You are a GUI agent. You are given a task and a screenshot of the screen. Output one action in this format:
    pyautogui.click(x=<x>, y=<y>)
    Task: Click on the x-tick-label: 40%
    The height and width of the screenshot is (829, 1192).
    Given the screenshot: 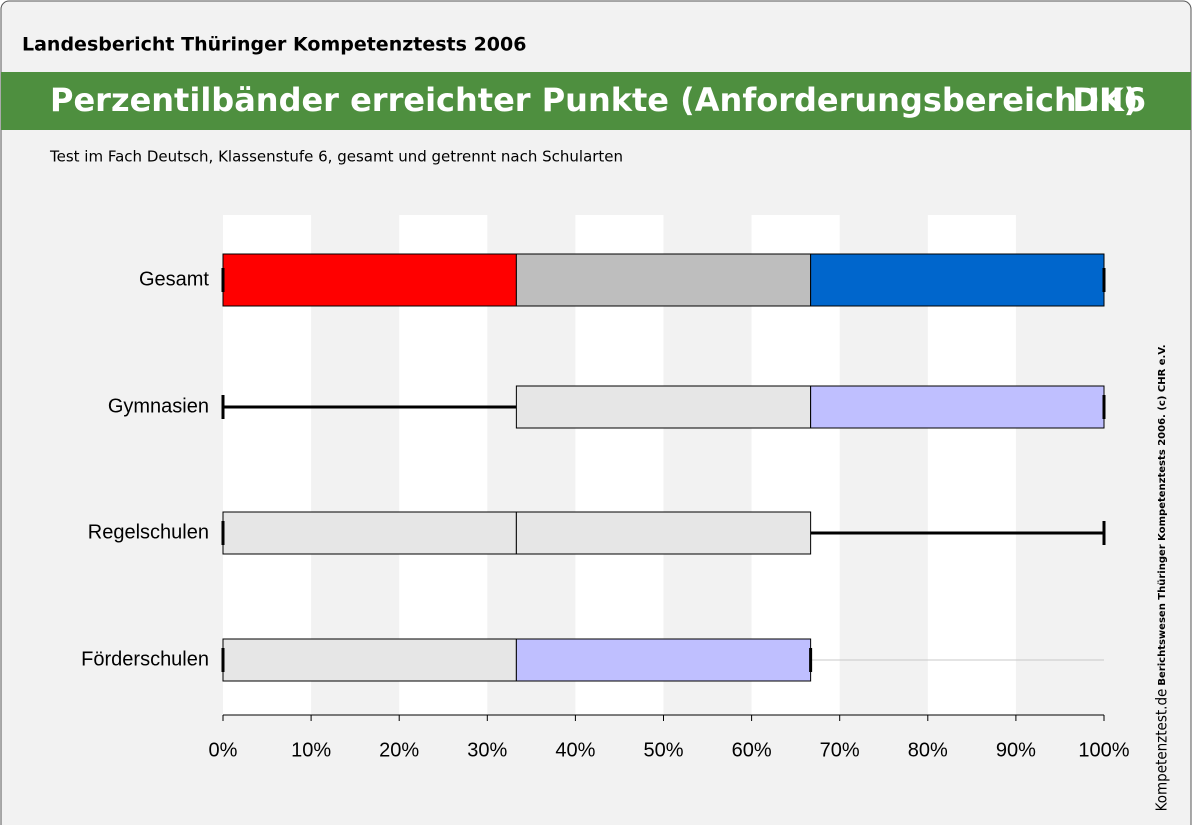 What is the action you would take?
    pyautogui.click(x=575, y=750)
    